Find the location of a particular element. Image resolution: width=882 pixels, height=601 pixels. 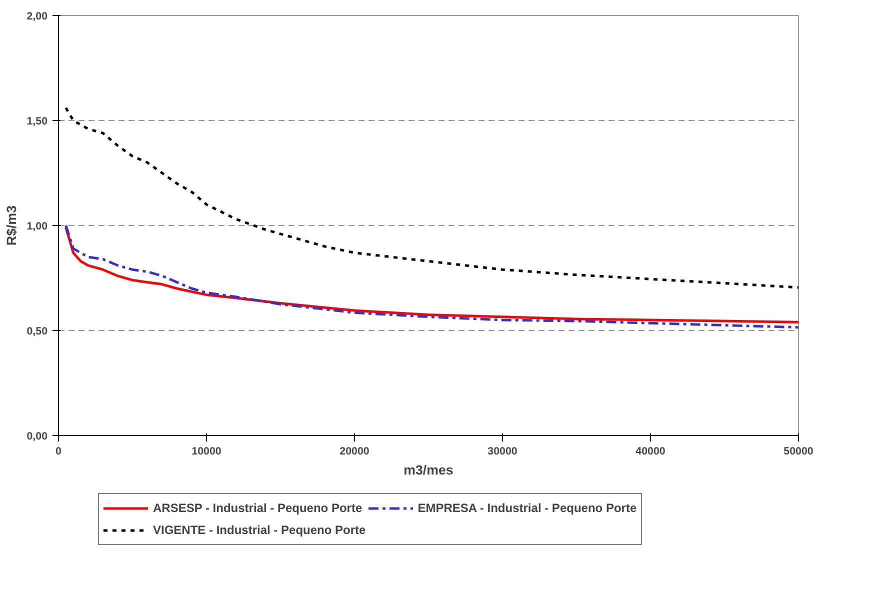

y-tick-label: 0,00 is located at coordinates (37, 436).